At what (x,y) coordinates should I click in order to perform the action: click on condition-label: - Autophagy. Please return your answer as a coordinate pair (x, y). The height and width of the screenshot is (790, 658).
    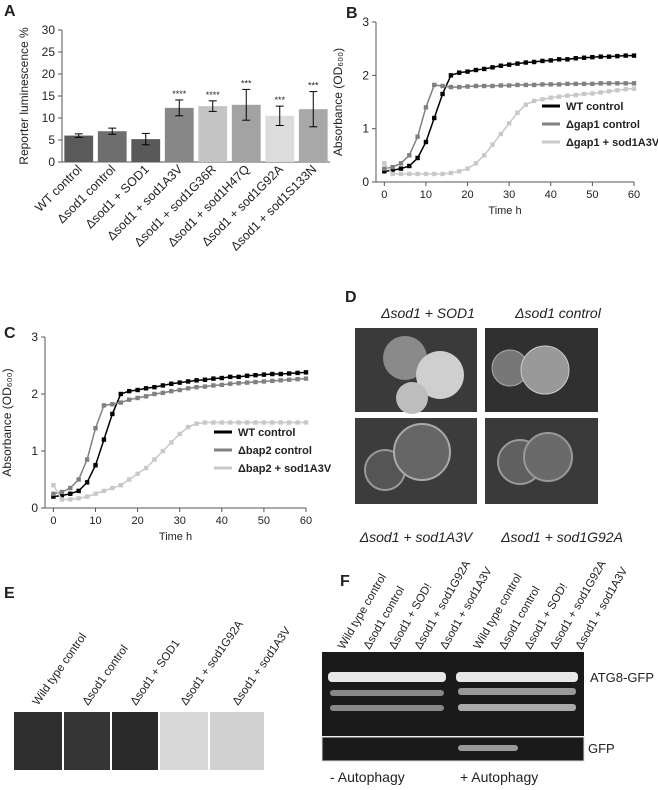
    Looking at the image, I should click on (367, 777).